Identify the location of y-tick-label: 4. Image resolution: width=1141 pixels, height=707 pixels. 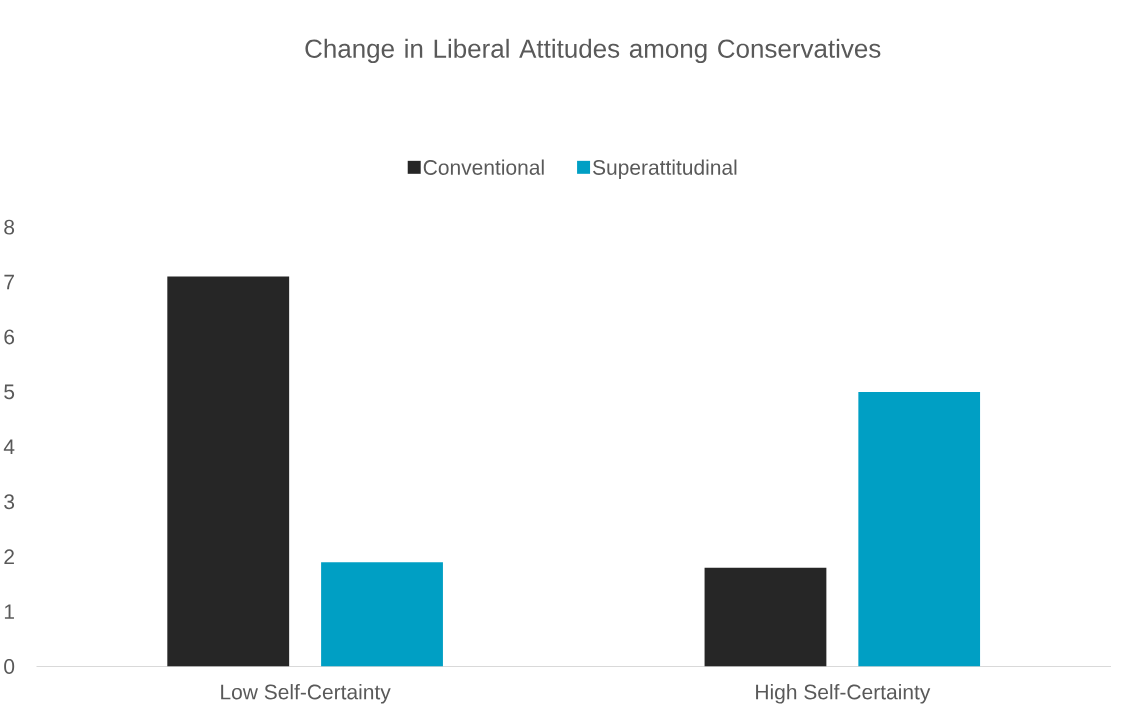
(9, 447).